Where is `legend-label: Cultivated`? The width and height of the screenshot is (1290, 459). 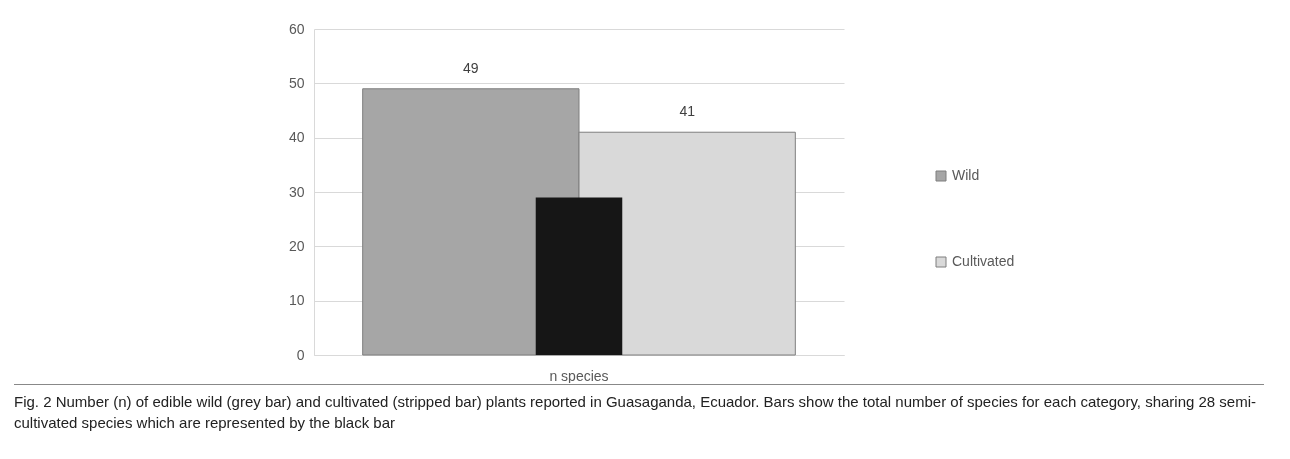
legend-label: Cultivated is located at coordinates (983, 261).